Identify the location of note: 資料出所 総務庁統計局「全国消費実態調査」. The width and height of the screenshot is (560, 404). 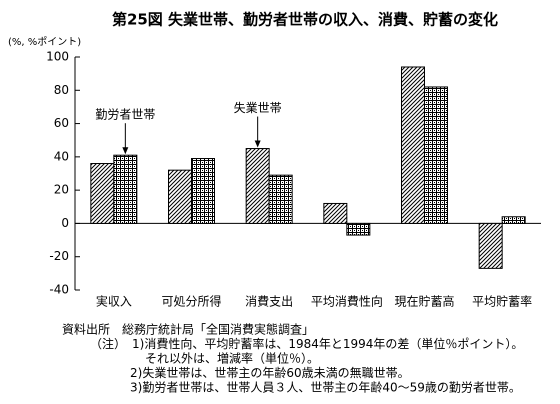
(188, 329).